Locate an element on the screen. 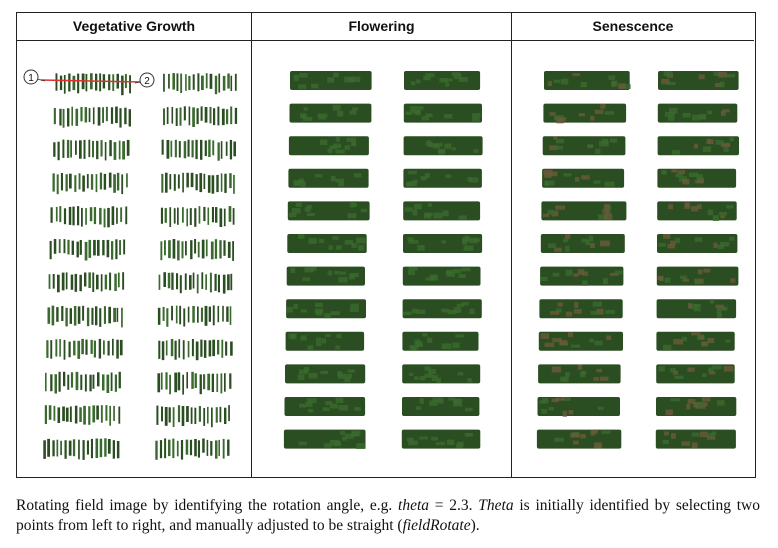  marker-point-2: 2 is located at coordinates (147, 80).